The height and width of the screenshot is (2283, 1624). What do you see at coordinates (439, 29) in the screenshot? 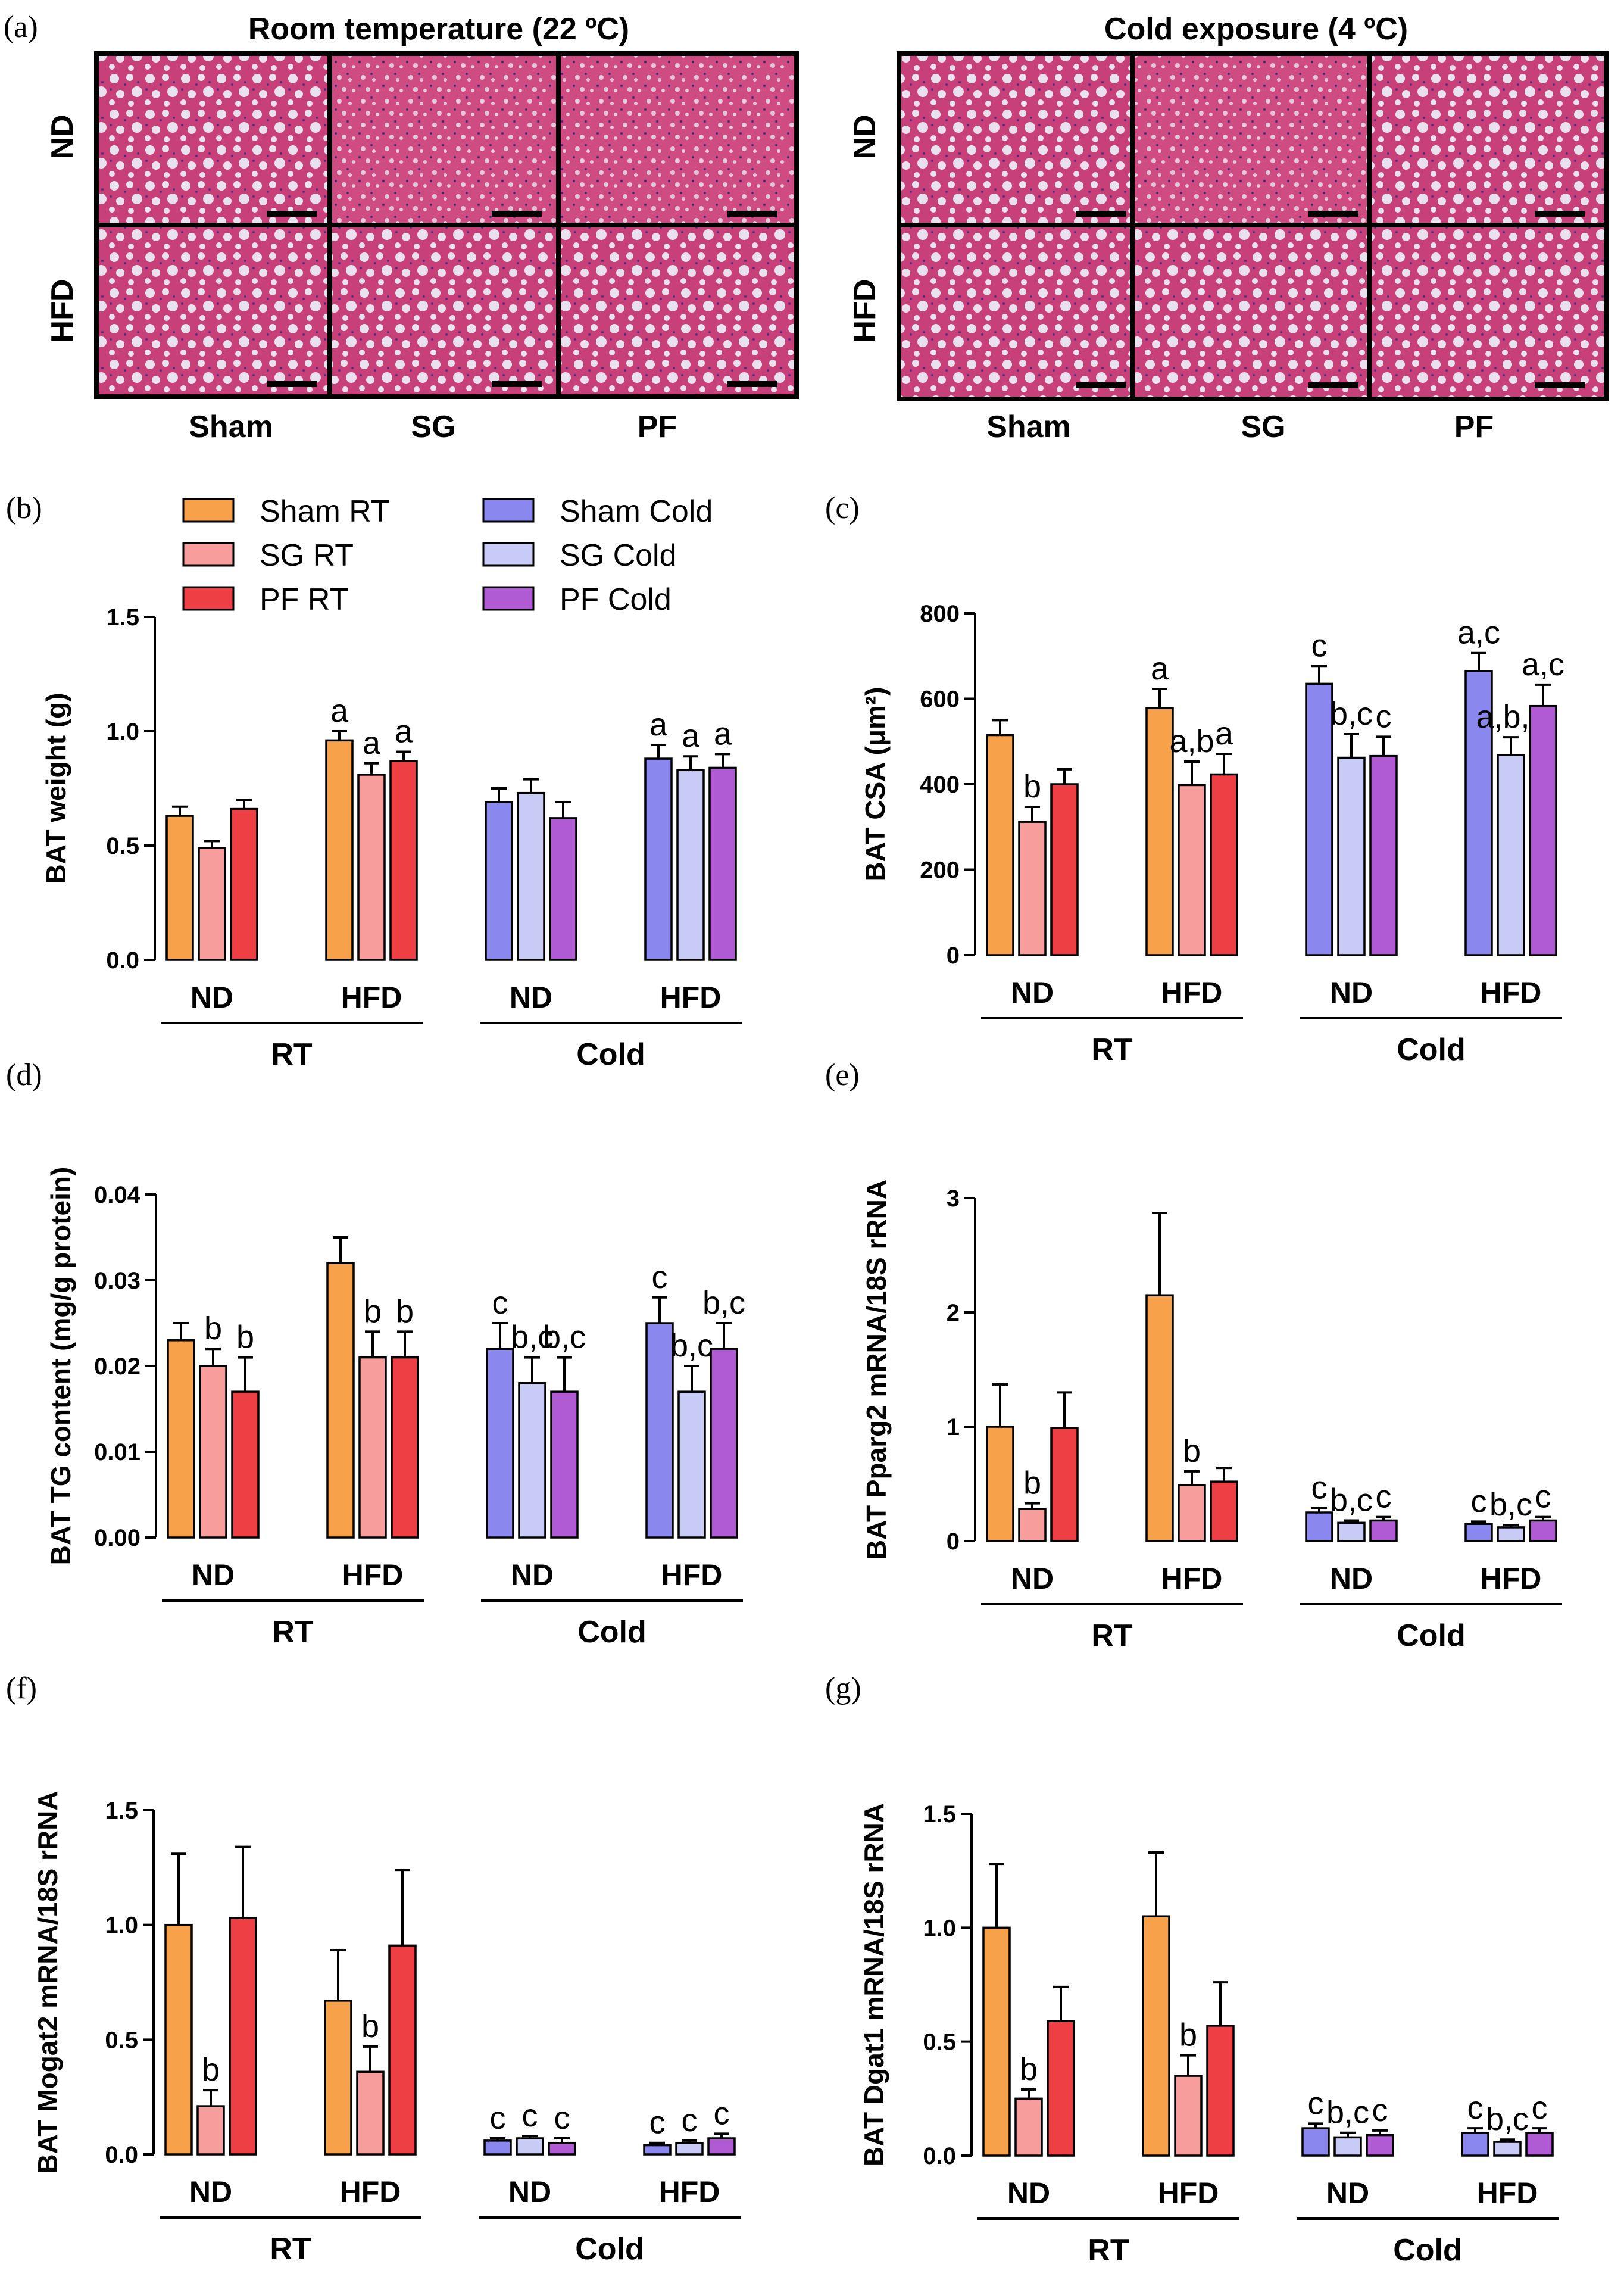
I see `rt-group-title: Room temperature (22 ºC)` at bounding box center [439, 29].